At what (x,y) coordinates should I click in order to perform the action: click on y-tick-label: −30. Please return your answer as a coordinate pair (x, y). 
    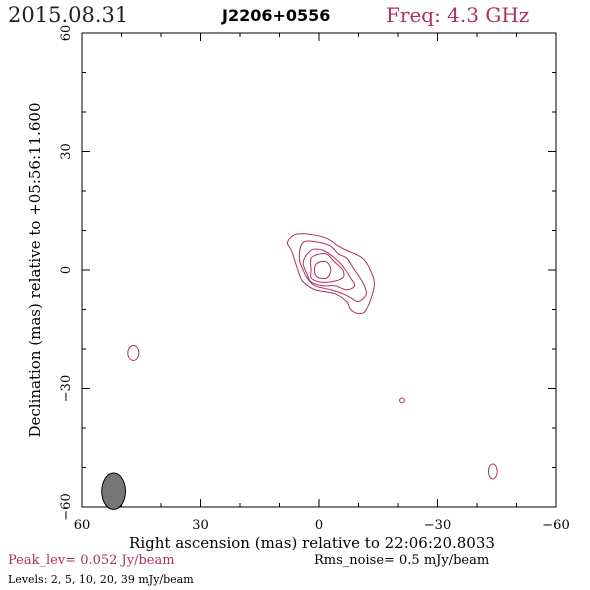
    Looking at the image, I should click on (66, 388).